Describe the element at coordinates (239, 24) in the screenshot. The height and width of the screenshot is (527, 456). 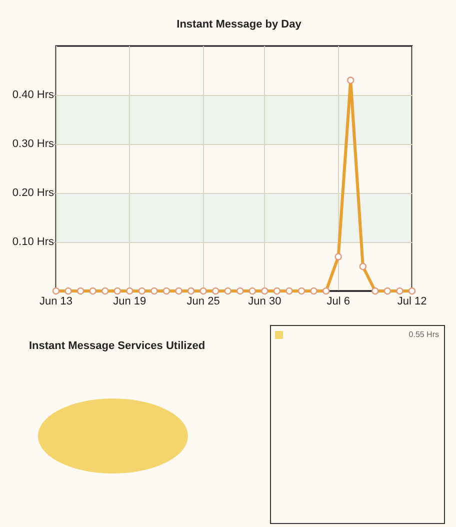
I see `chart-title: Instant Message by Day` at that location.